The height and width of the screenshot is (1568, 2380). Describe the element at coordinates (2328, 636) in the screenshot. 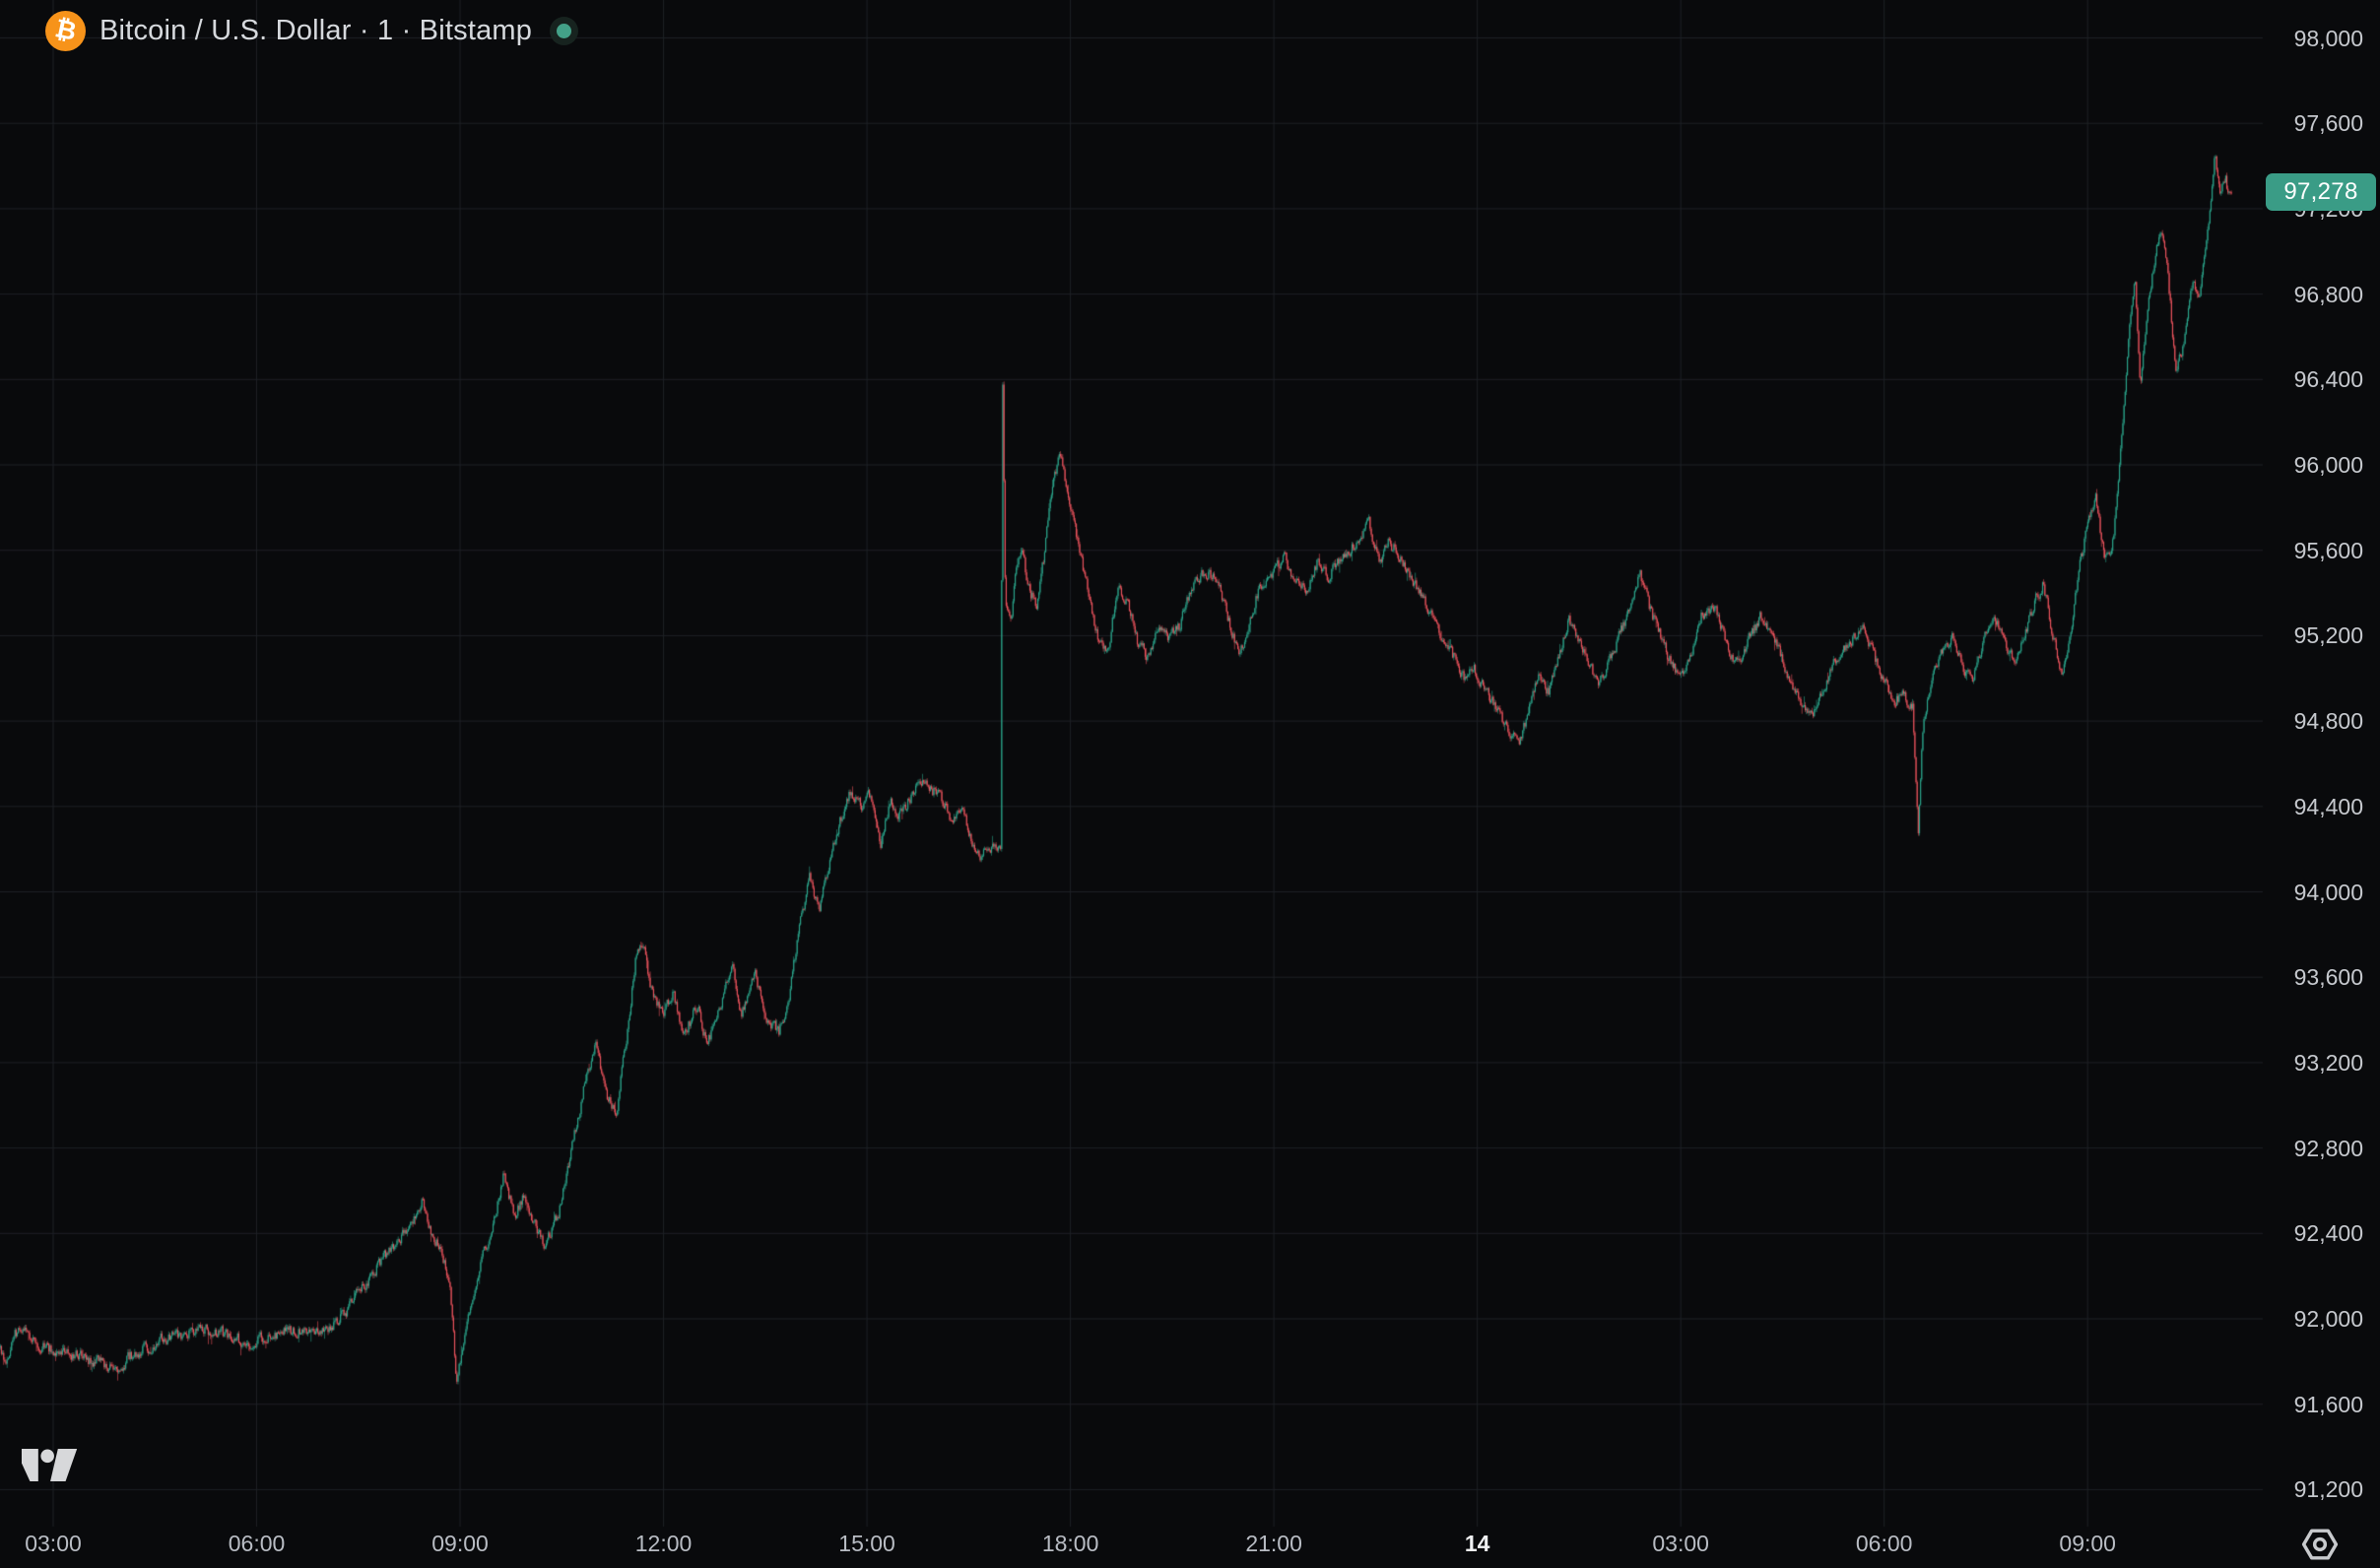

I see `price-axis-label: 95,200` at that location.